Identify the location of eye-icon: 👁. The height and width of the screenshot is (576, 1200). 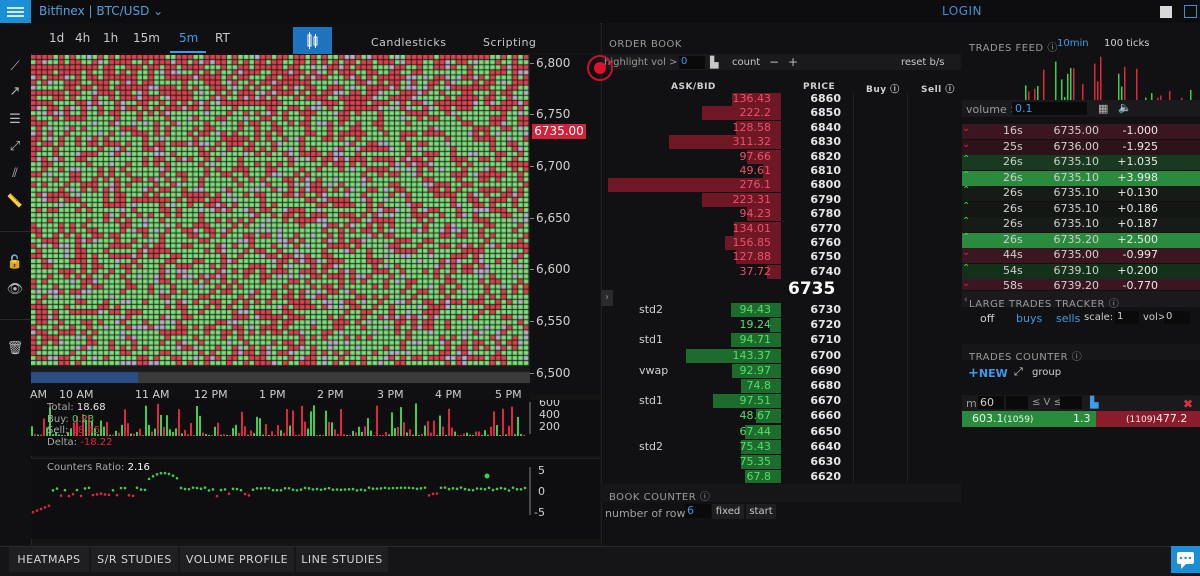
(15, 289).